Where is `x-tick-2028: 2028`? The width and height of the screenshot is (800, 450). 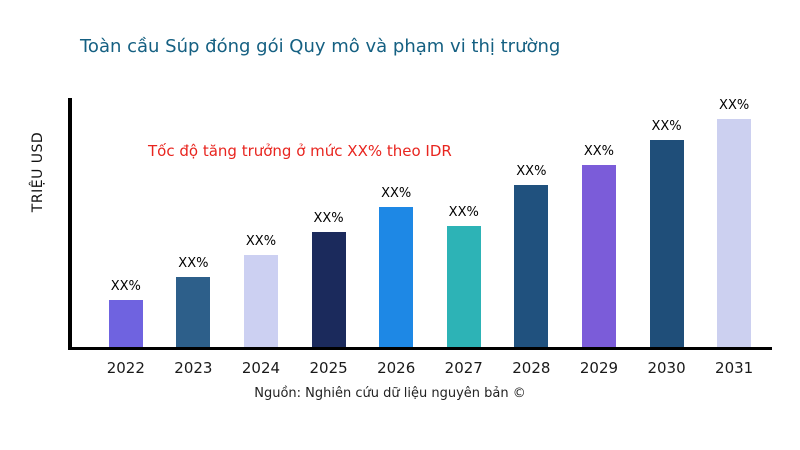
x-tick-2028: 2028 is located at coordinates (531, 368).